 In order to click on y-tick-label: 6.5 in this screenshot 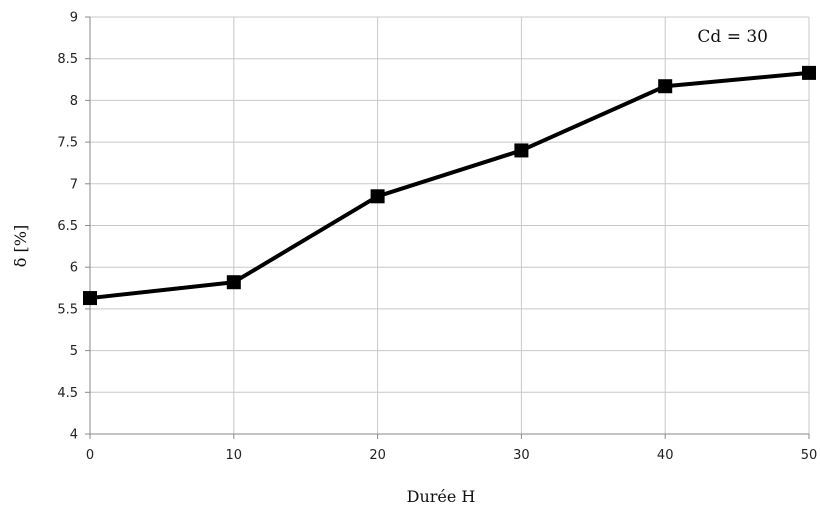, I will do `click(67, 226)`.